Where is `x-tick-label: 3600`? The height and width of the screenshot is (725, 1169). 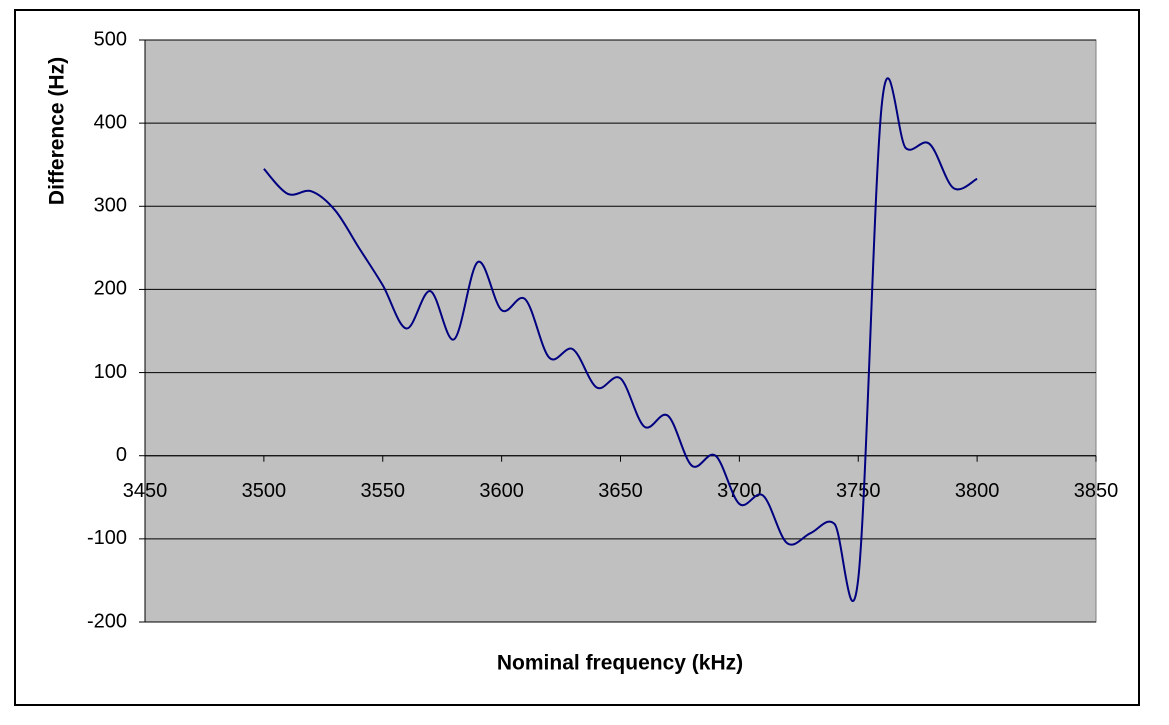 x-tick-label: 3600 is located at coordinates (501, 491).